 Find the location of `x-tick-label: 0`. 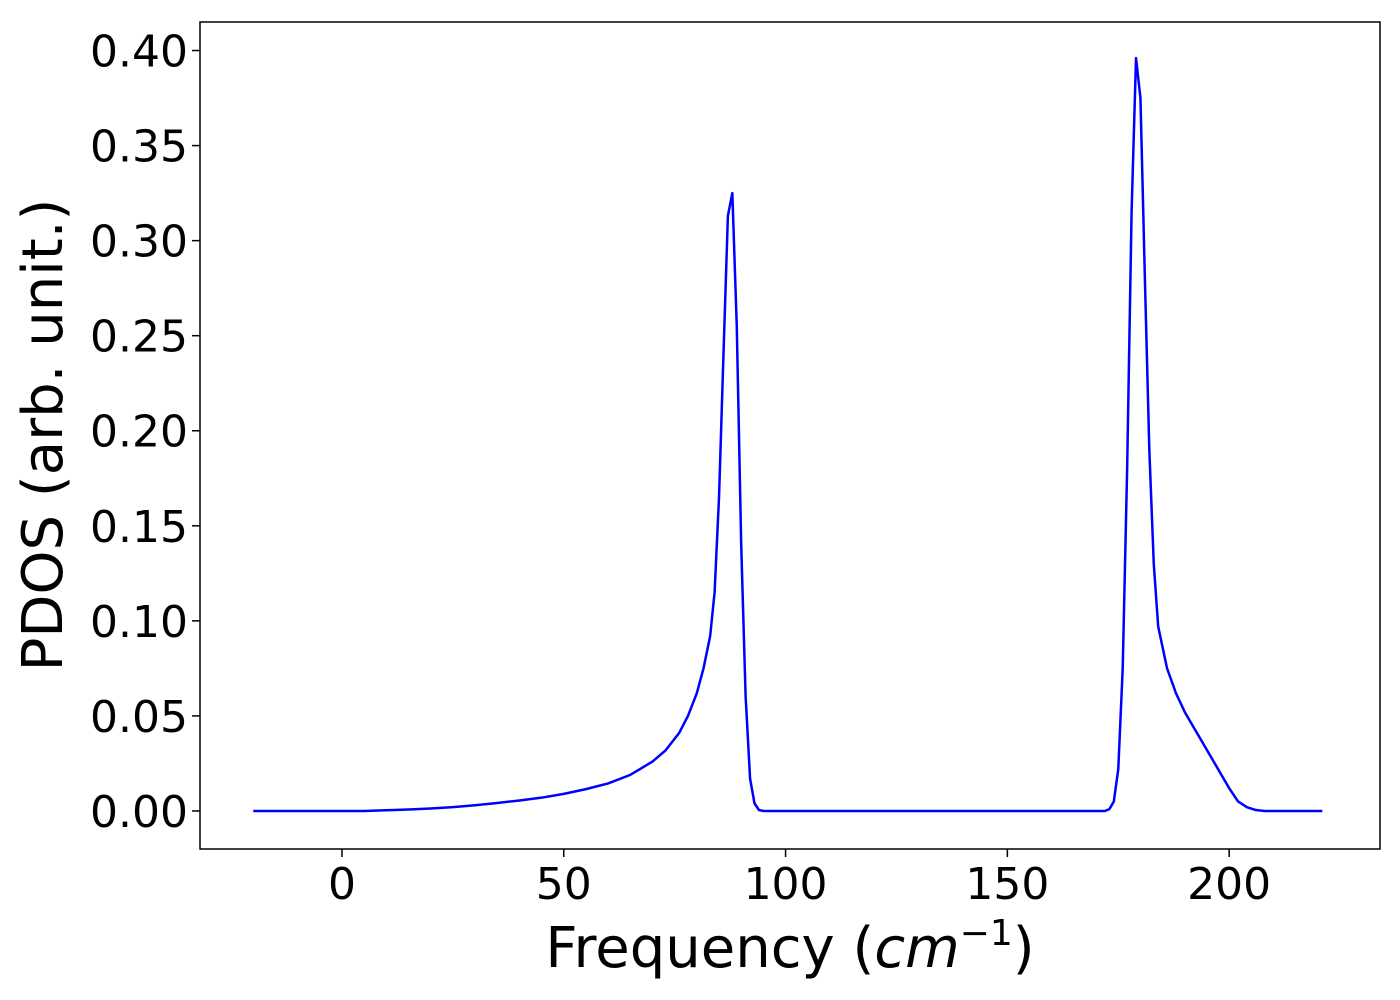

x-tick-label: 0 is located at coordinates (342, 884).